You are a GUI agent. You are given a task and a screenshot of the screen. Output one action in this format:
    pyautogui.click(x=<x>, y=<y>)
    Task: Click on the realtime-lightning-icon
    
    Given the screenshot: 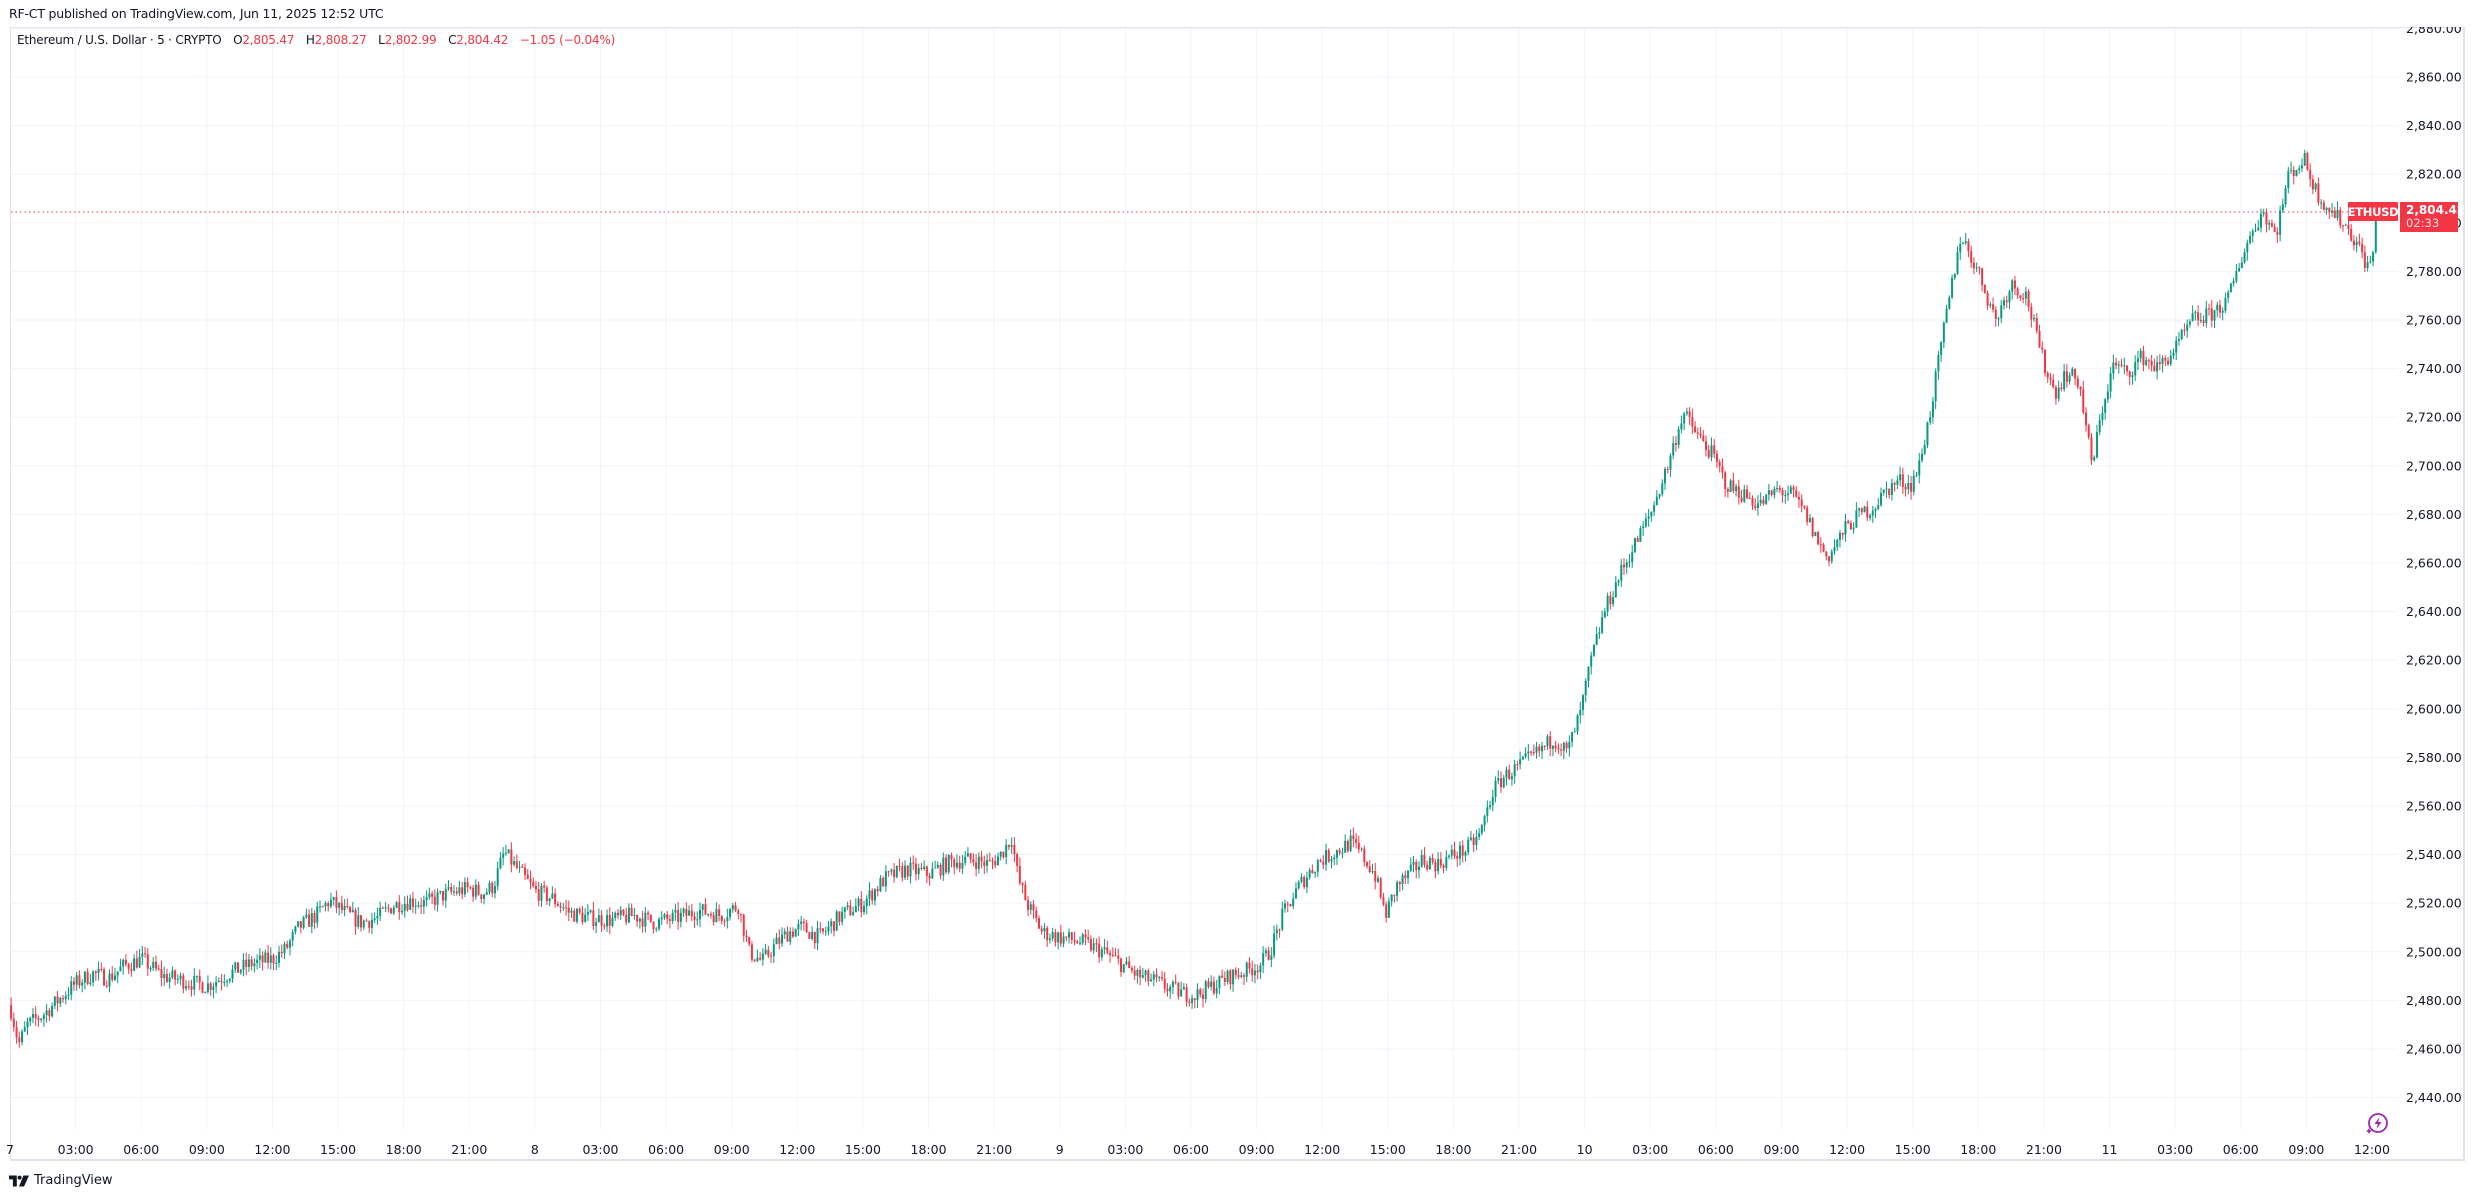 What is the action you would take?
    pyautogui.click(x=2377, y=1124)
    